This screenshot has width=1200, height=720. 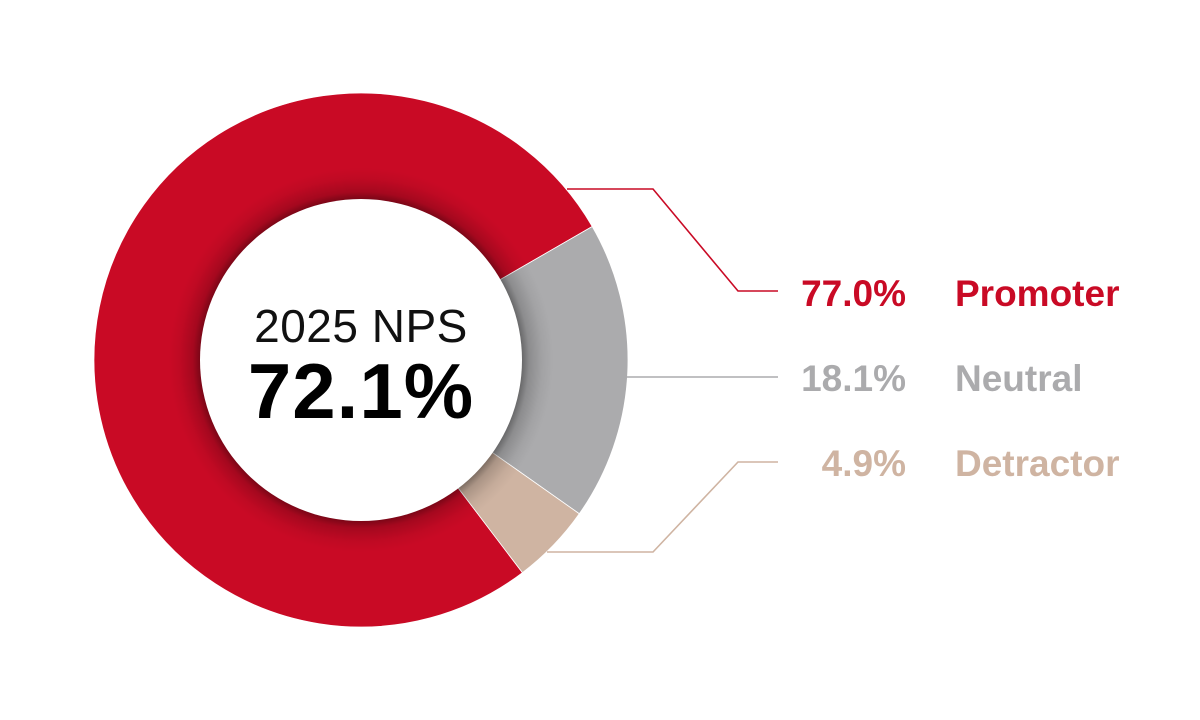 What do you see at coordinates (1019, 378) in the screenshot?
I see `neutral-label: Neutral` at bounding box center [1019, 378].